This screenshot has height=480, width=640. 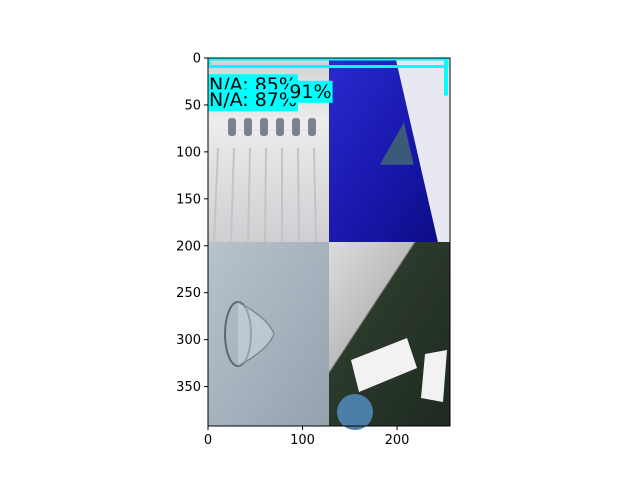 I want to click on panel-dark-panel-with-papers, so click(x=389, y=336).